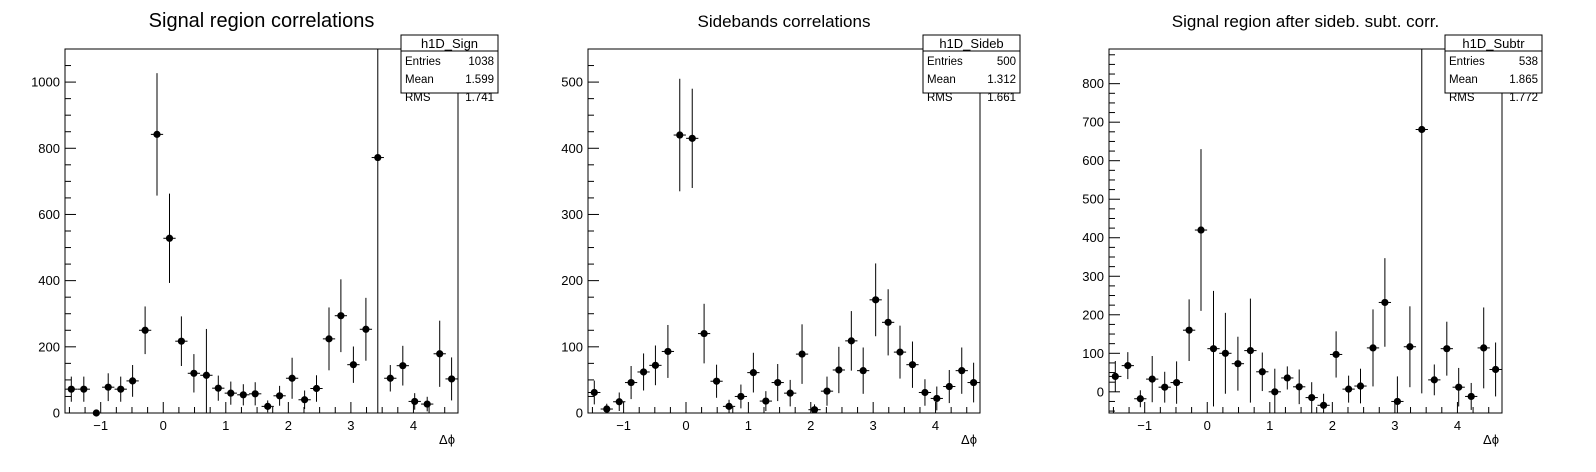 The image size is (1596, 472). What do you see at coordinates (873, 425) in the screenshot?
I see `x-tick-label: 3` at bounding box center [873, 425].